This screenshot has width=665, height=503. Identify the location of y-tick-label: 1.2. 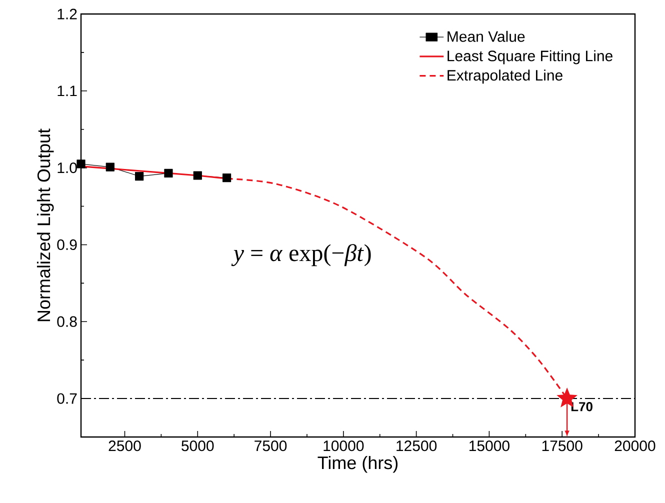
(67, 14).